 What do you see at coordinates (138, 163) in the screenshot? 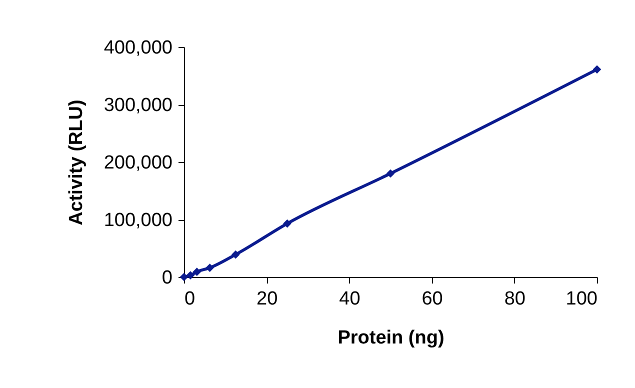
I see `y-tick-label: 200,000` at bounding box center [138, 163].